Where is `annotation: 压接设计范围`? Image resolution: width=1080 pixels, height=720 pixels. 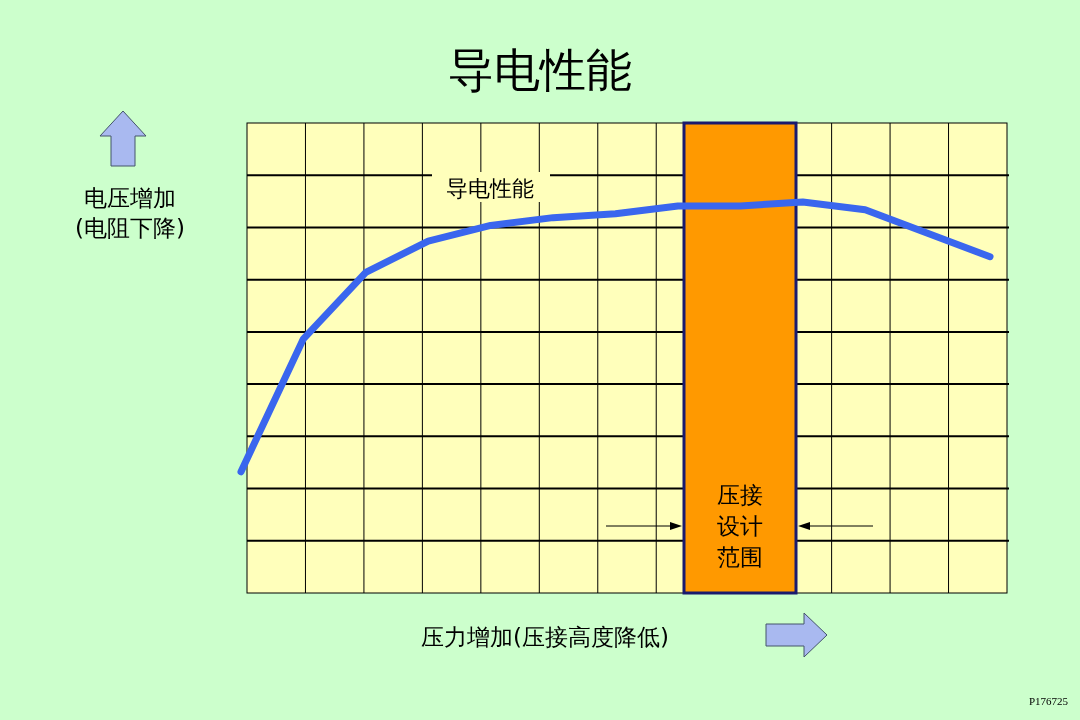 annotation: 压接设计范围 is located at coordinates (740, 526).